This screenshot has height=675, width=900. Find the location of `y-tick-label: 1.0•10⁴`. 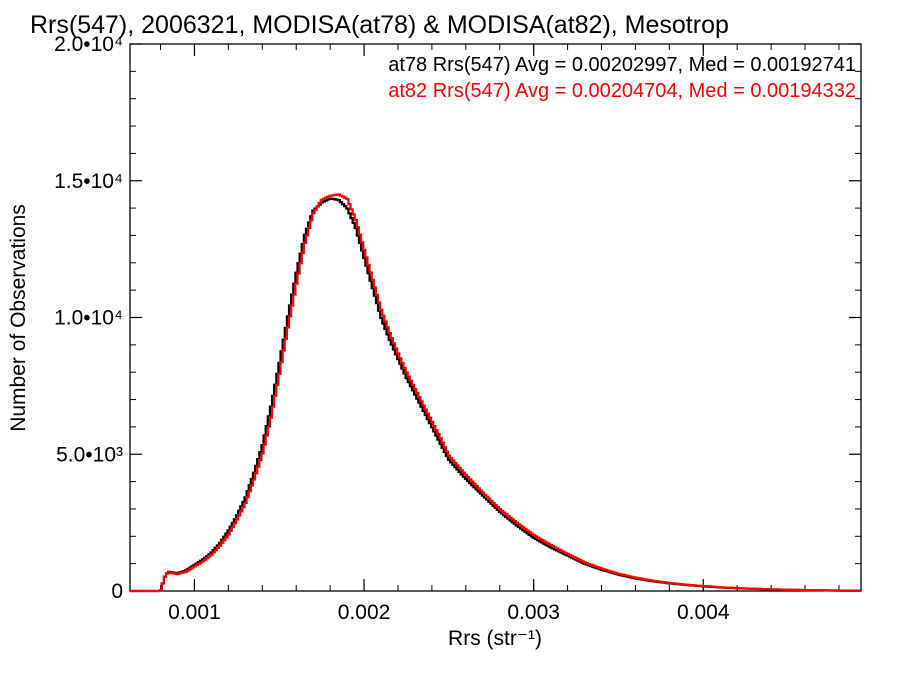

y-tick-label: 1.0•10⁴ is located at coordinates (88, 318).